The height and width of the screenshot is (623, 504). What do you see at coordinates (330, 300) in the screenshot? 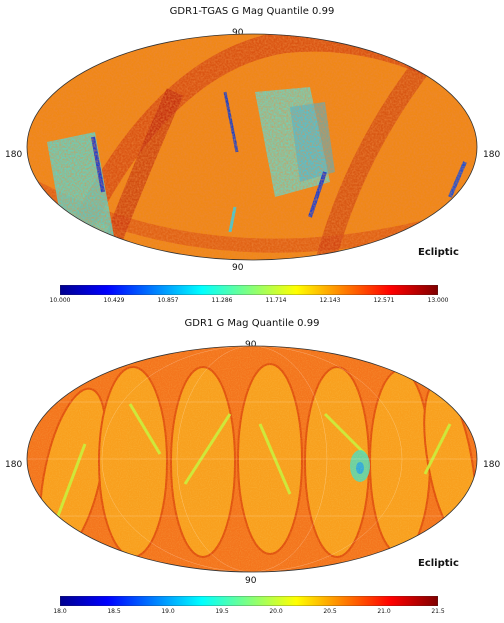
I see `colorbar-tick-label: 12.143` at bounding box center [330, 300].